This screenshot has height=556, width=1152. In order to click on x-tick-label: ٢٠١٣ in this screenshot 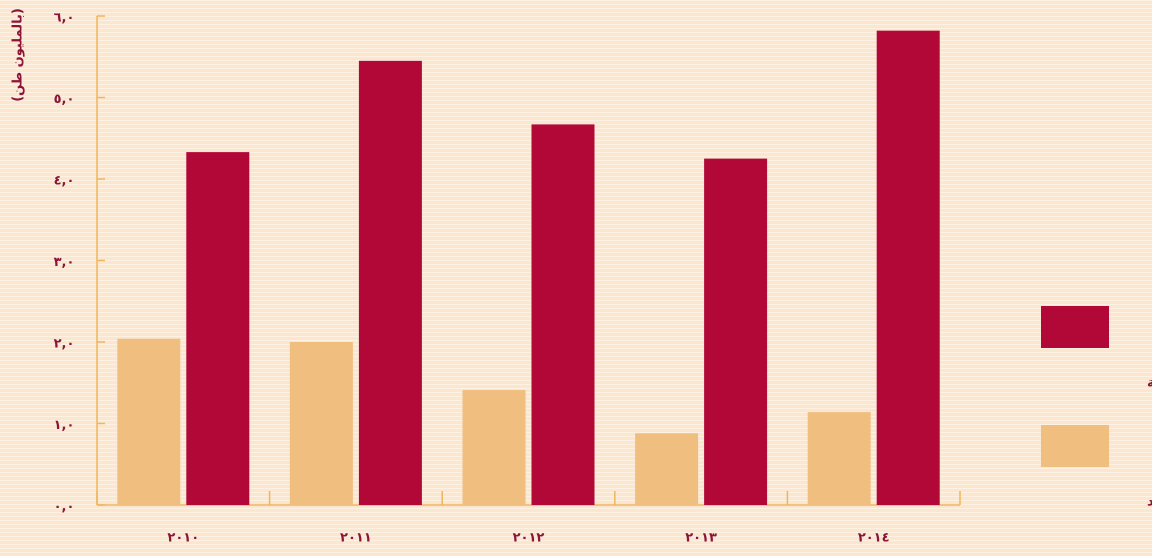, I will do `click(701, 538)`.